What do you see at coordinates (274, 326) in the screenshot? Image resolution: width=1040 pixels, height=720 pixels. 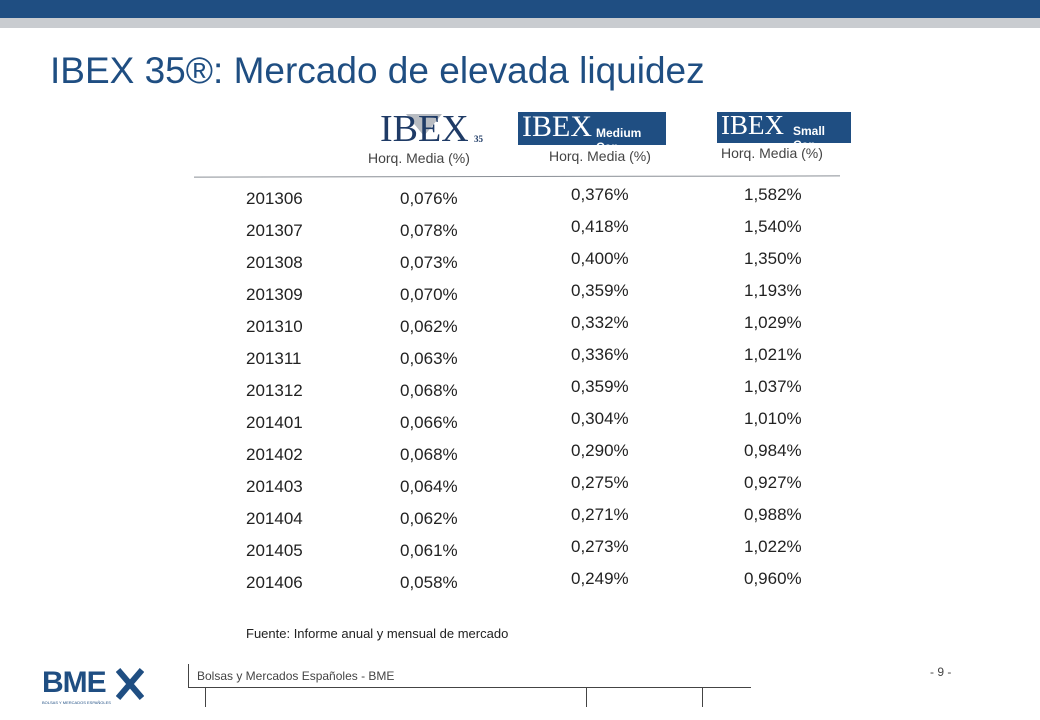 I see `cell-period: 201310` at bounding box center [274, 326].